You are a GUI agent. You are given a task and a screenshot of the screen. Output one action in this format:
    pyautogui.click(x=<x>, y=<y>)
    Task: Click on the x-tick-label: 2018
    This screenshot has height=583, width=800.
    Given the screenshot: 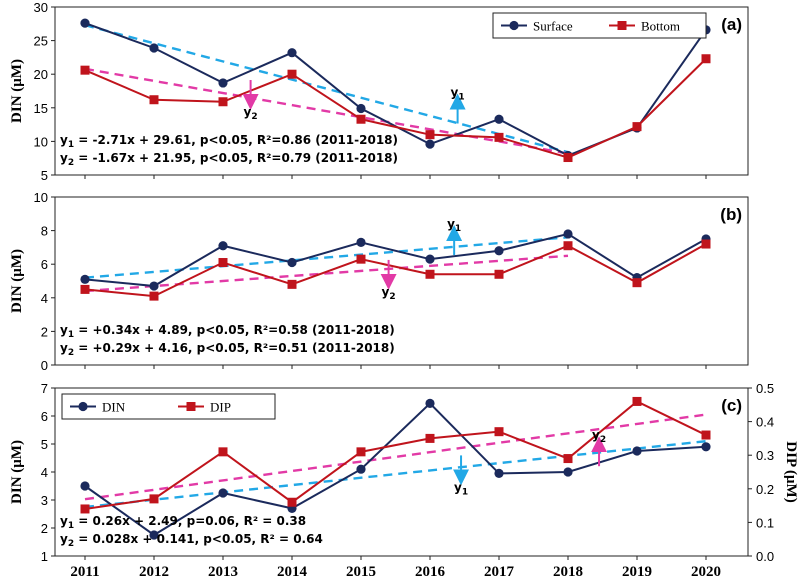 What is the action you would take?
    pyautogui.click(x=568, y=572)
    